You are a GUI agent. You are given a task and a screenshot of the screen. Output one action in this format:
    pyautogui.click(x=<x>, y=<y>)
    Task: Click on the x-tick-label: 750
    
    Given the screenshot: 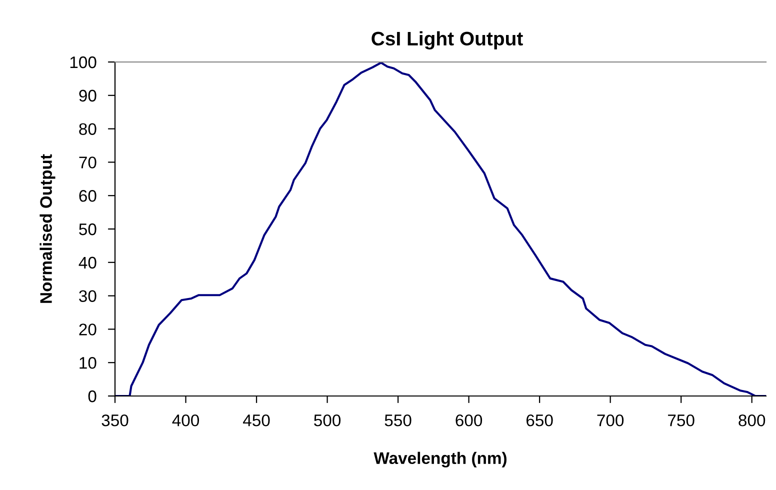 What is the action you would take?
    pyautogui.click(x=681, y=420)
    